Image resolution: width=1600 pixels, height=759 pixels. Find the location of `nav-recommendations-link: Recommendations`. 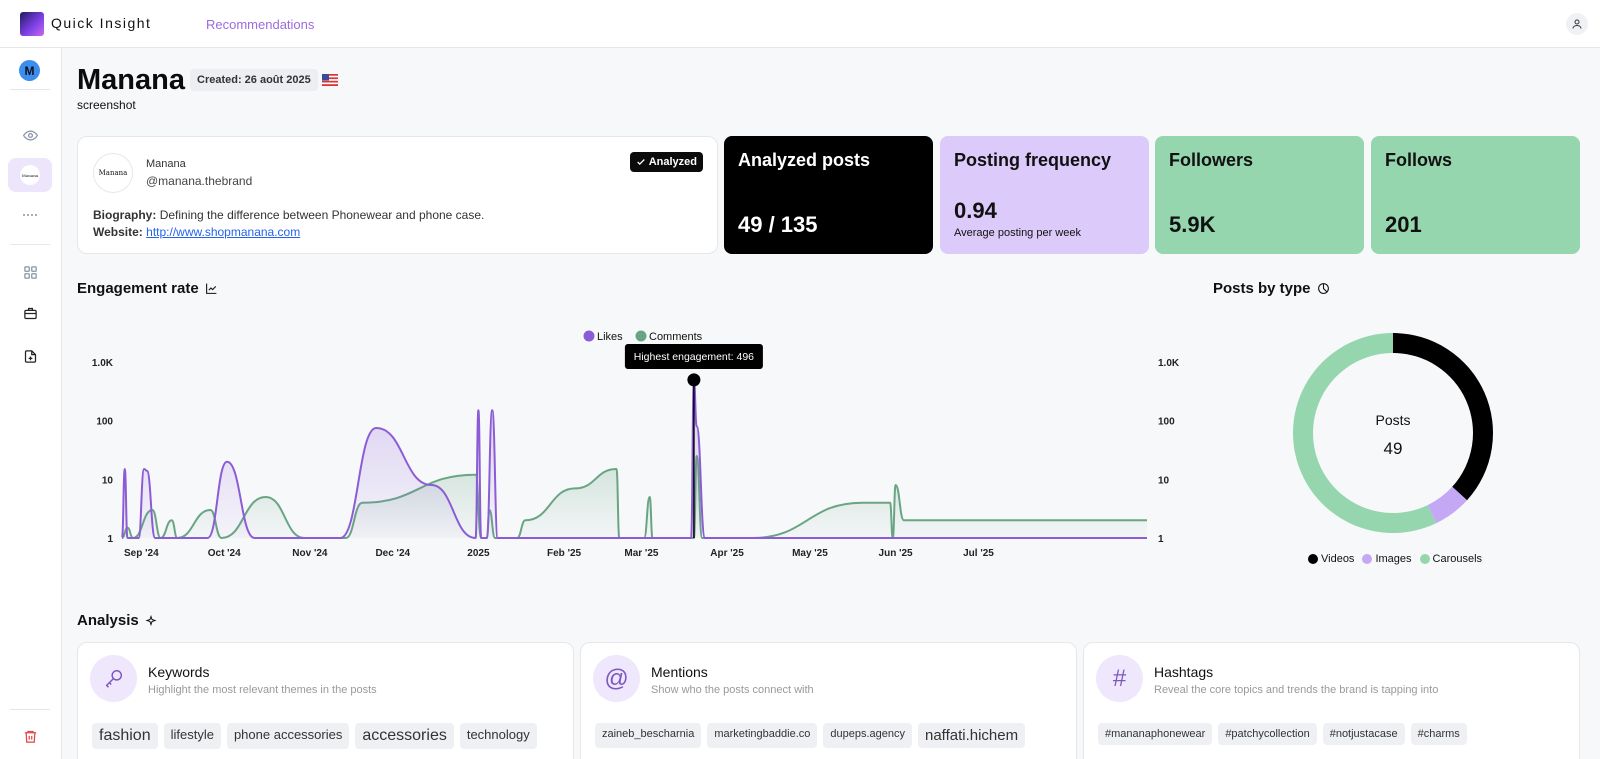

nav-recommendations-link: Recommendations is located at coordinates (260, 24).